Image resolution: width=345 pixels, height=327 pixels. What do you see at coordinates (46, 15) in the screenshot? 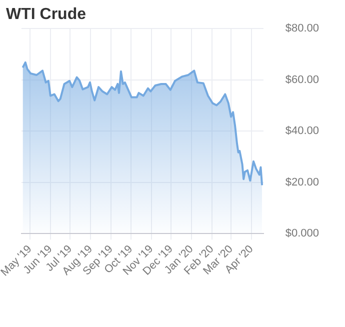
I see `chart-title: WTI Crude` at bounding box center [46, 15].